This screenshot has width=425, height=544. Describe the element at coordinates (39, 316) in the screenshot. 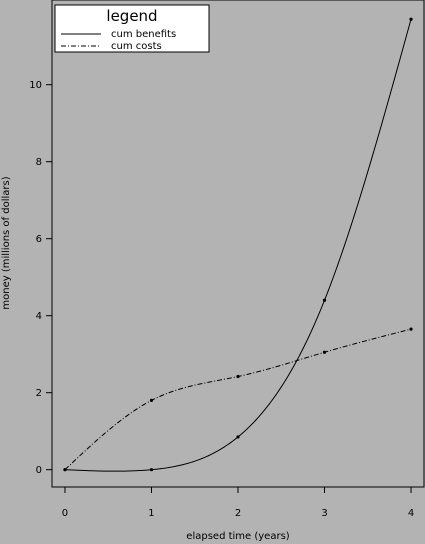

I see `y-tick-label: 4` at that location.